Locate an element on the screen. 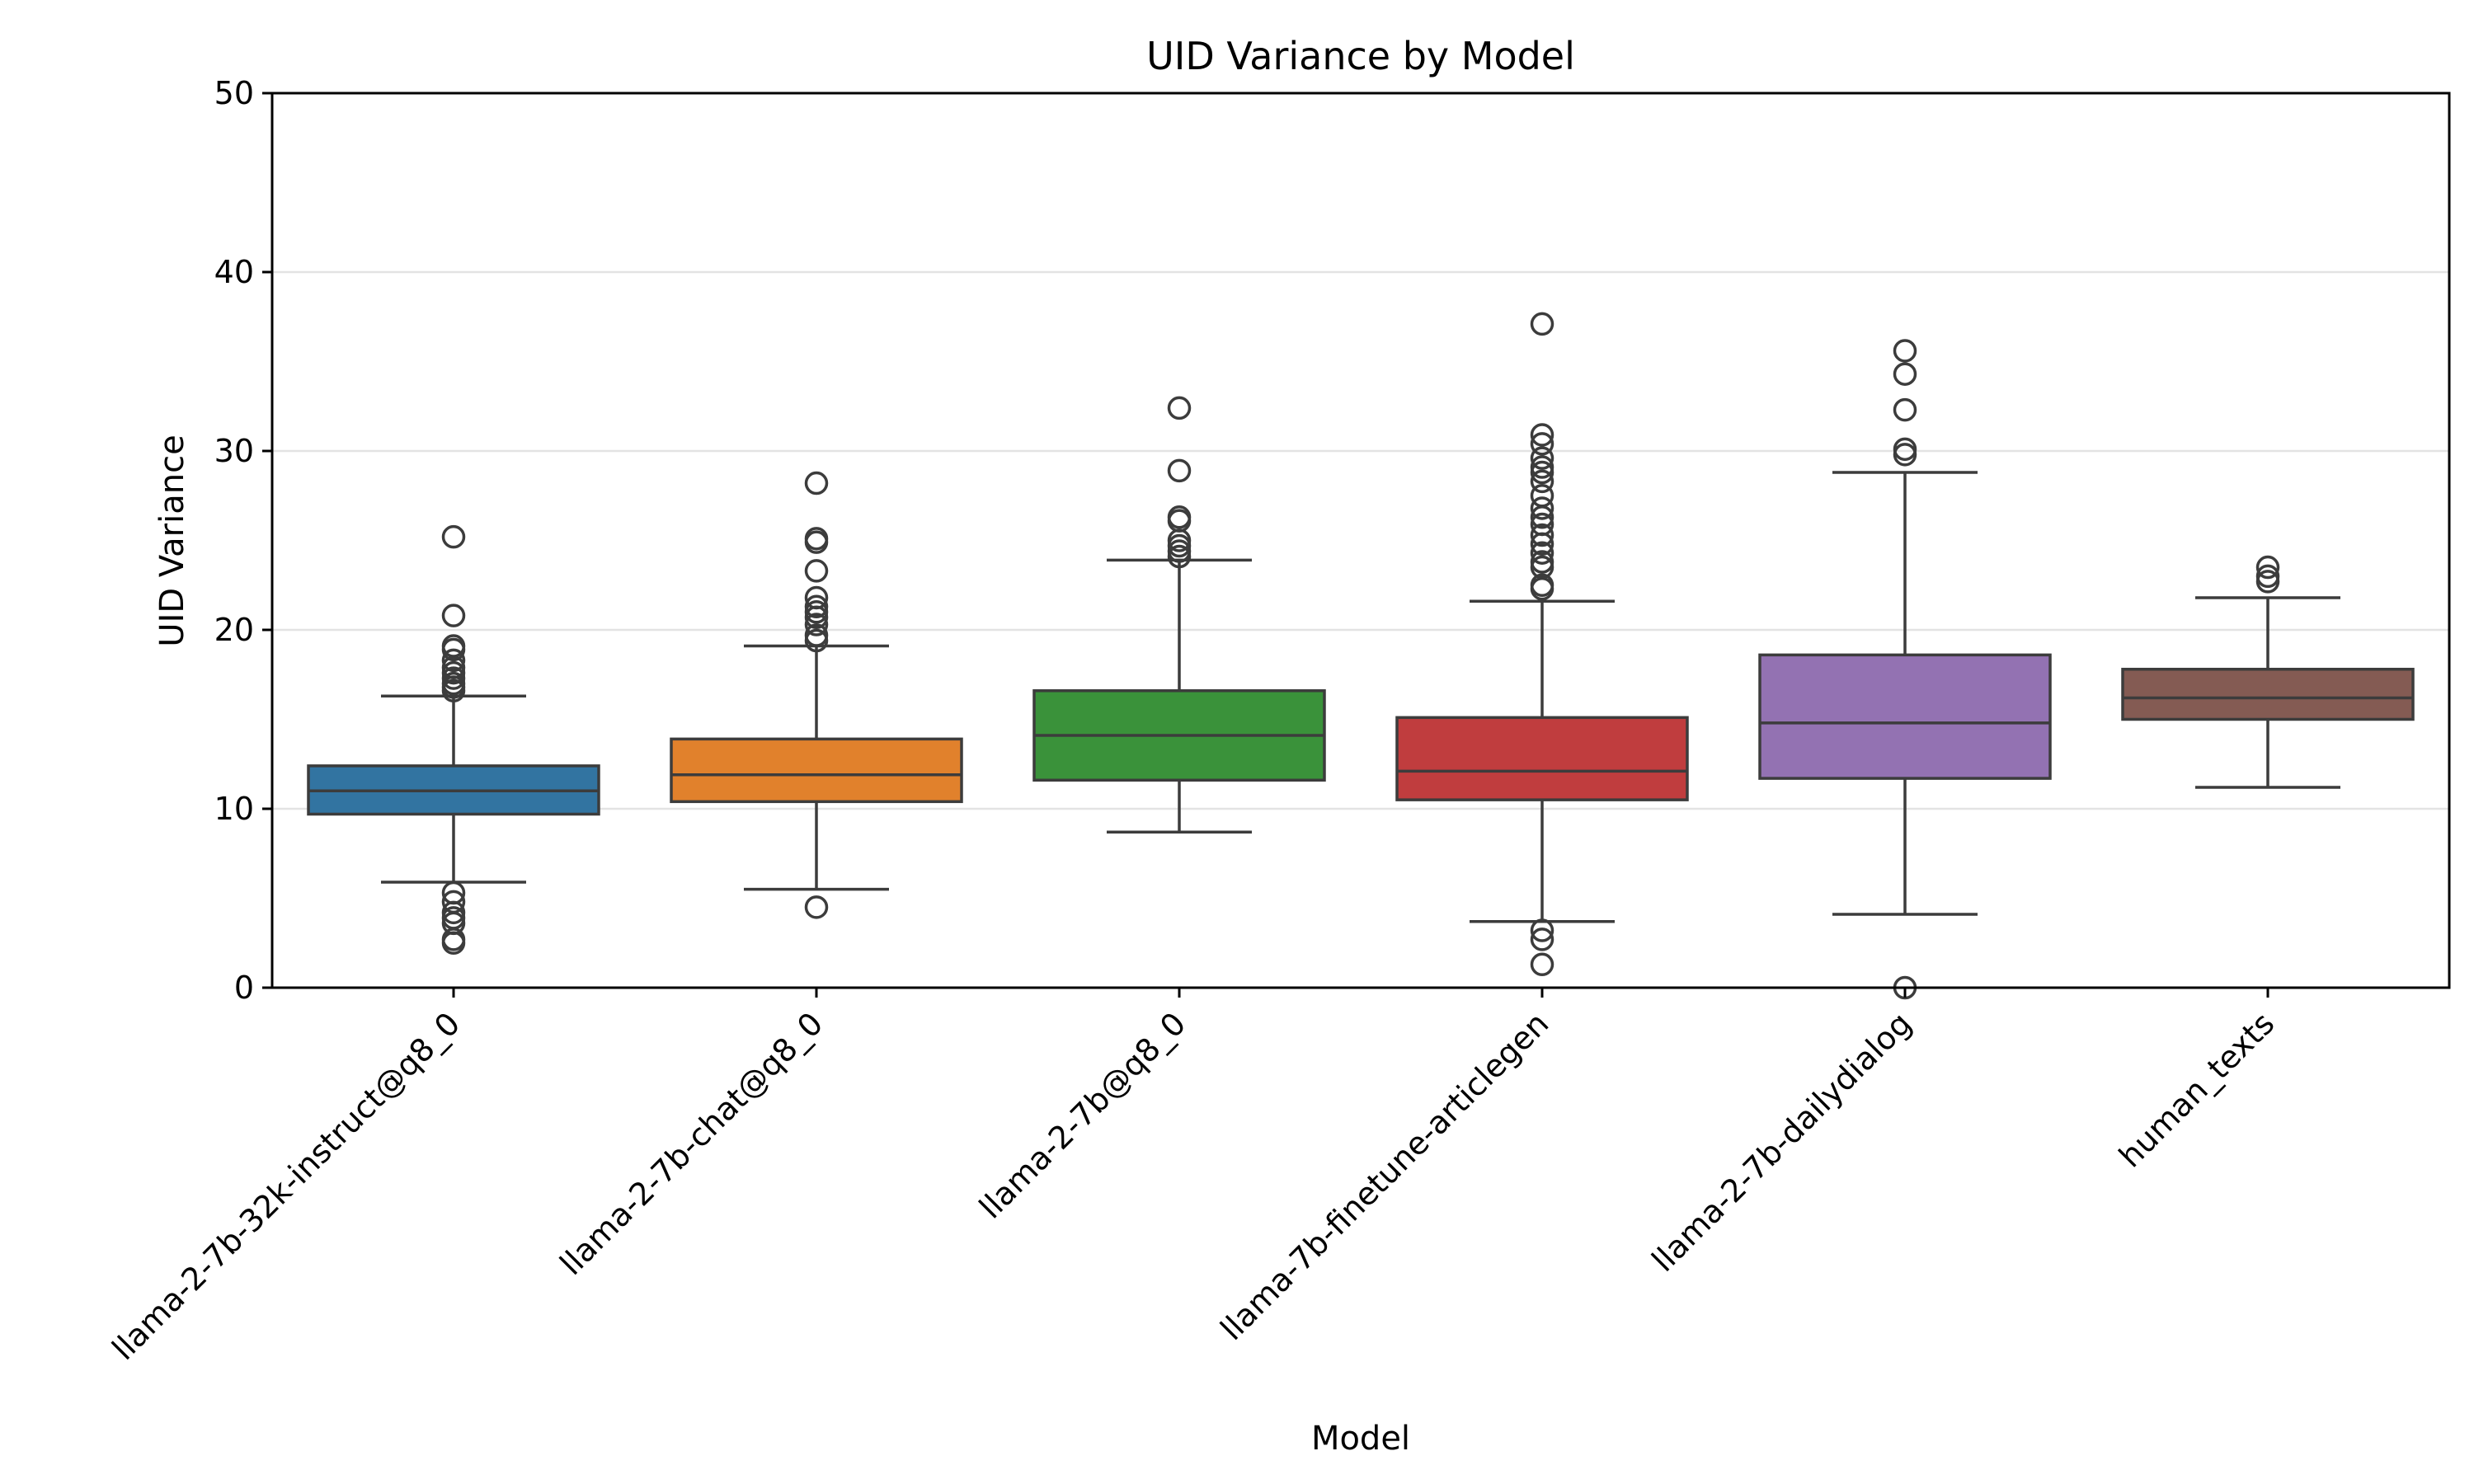  y-tick-label: 0 is located at coordinates (244, 988).